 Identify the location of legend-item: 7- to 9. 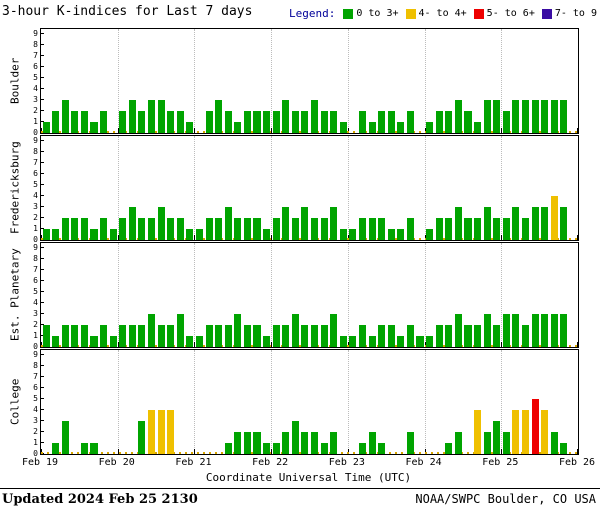
(569, 13).